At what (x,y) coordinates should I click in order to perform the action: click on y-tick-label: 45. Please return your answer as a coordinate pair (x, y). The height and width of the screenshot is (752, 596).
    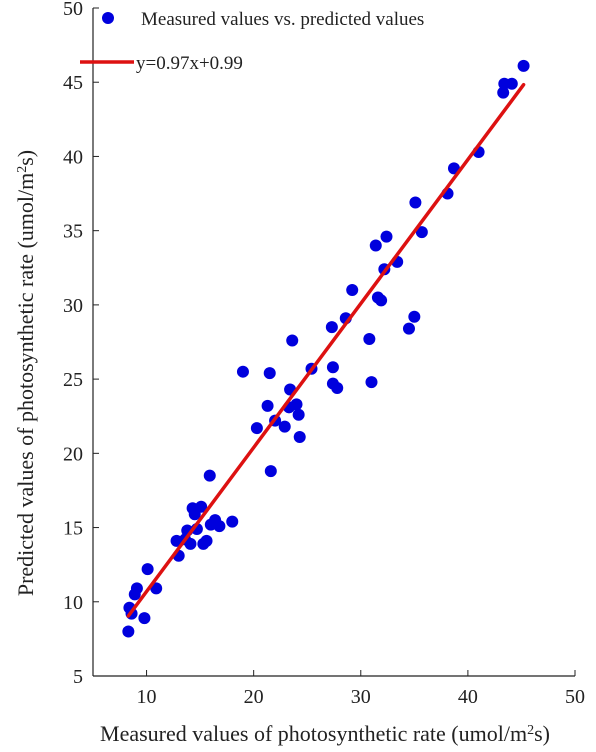
    Looking at the image, I should click on (73, 83).